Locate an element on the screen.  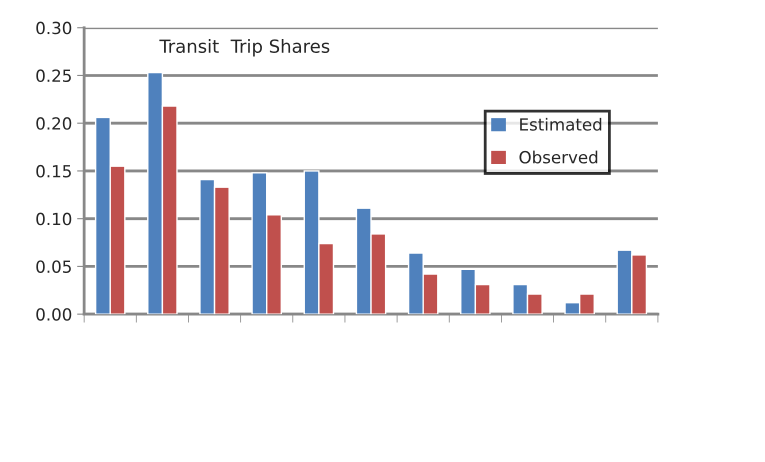
y-tick-label: 0.10 is located at coordinates (54, 219).